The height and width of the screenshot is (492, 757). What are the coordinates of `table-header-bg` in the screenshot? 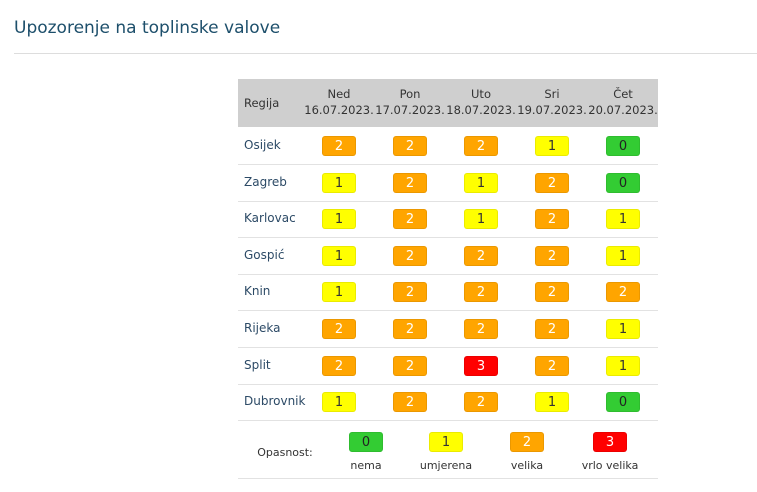 It's located at (448, 103).